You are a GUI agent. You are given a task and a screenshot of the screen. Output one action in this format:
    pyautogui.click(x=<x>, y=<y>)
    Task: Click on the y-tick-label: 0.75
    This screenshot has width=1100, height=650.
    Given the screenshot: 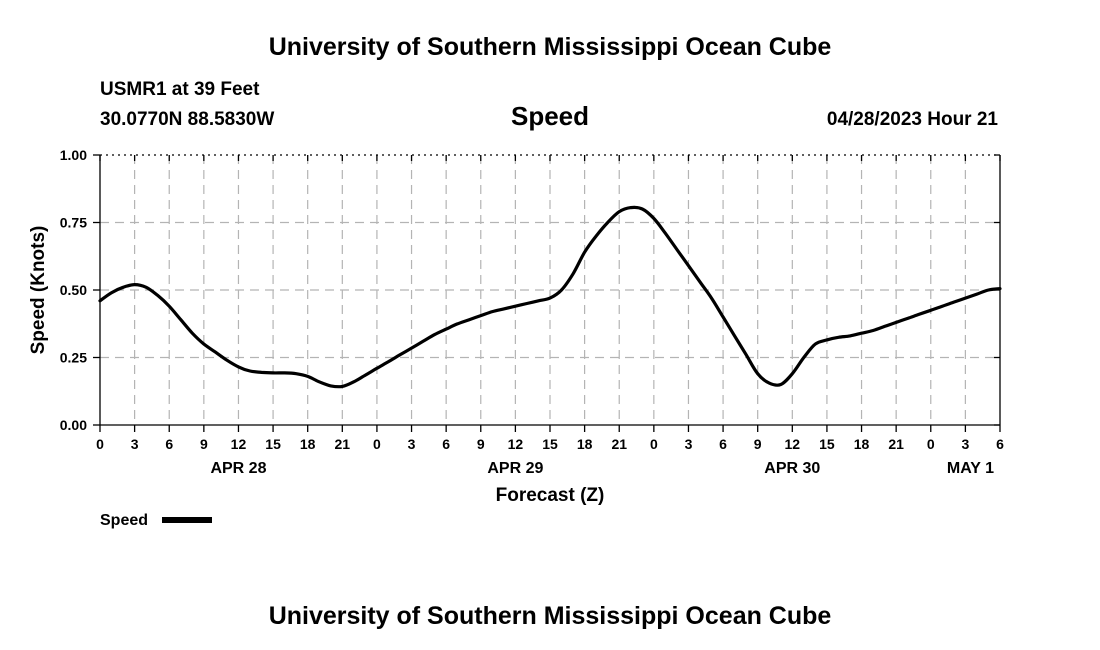 What is the action you would take?
    pyautogui.click(x=73, y=223)
    